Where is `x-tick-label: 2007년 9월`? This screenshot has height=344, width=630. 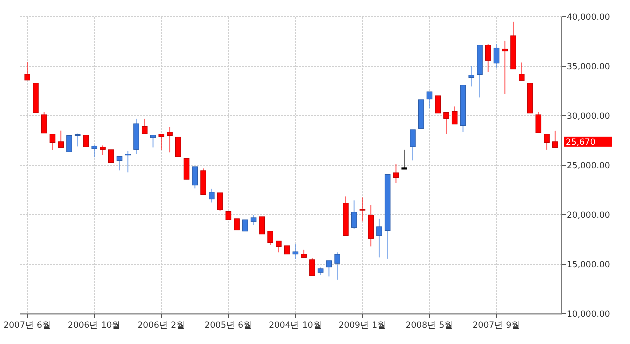
x-tick-label: 2007년 9월 is located at coordinates (496, 326).